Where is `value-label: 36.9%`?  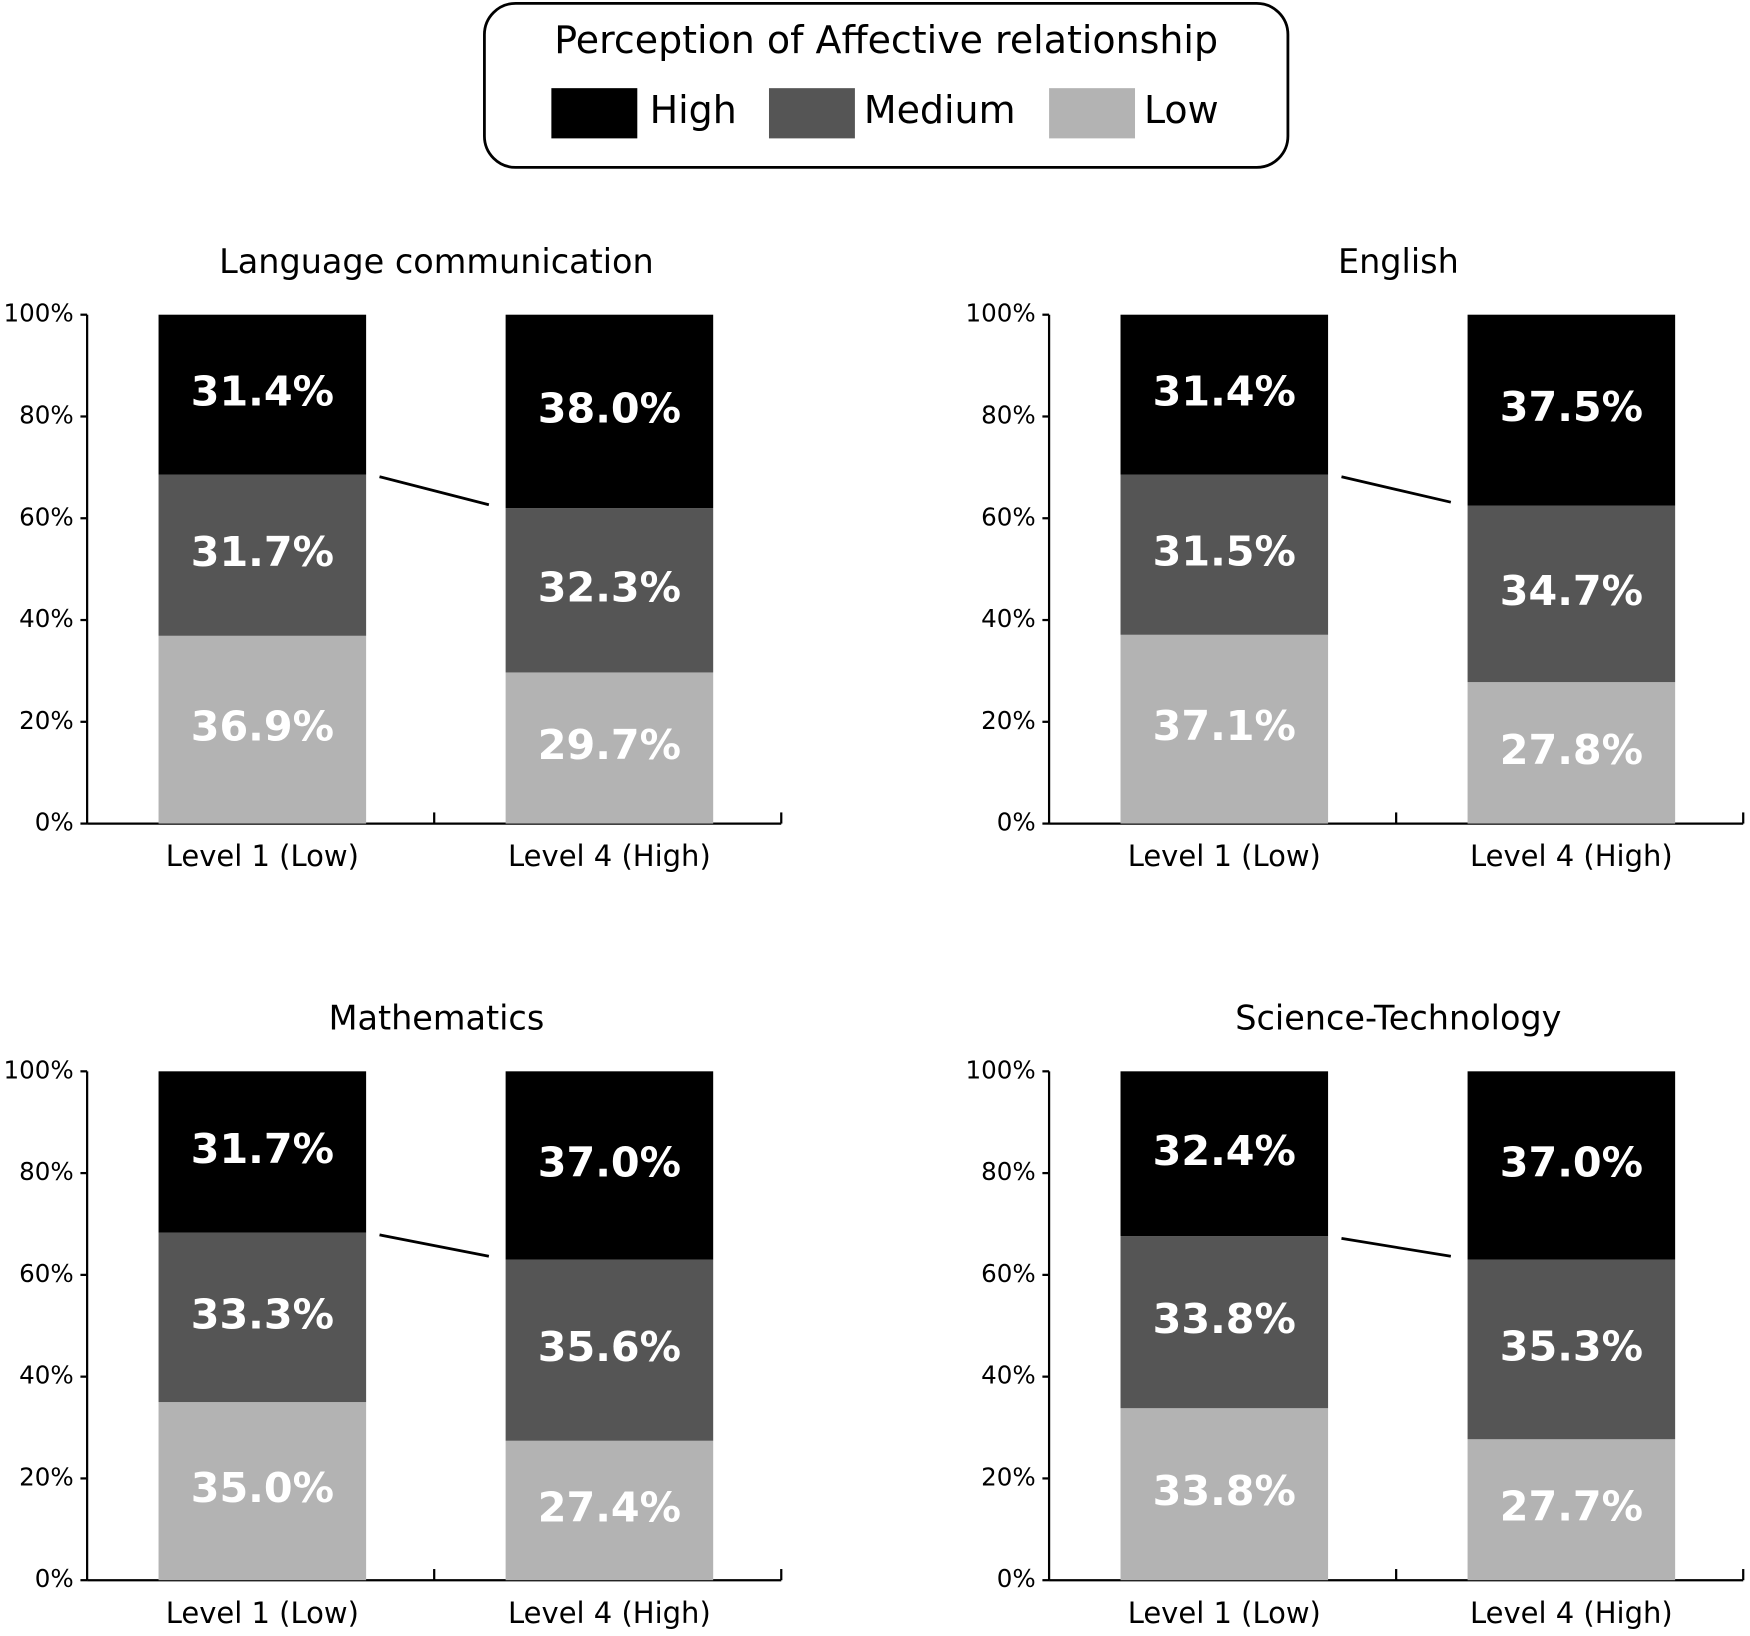 value-label: 36.9% is located at coordinates (262, 727).